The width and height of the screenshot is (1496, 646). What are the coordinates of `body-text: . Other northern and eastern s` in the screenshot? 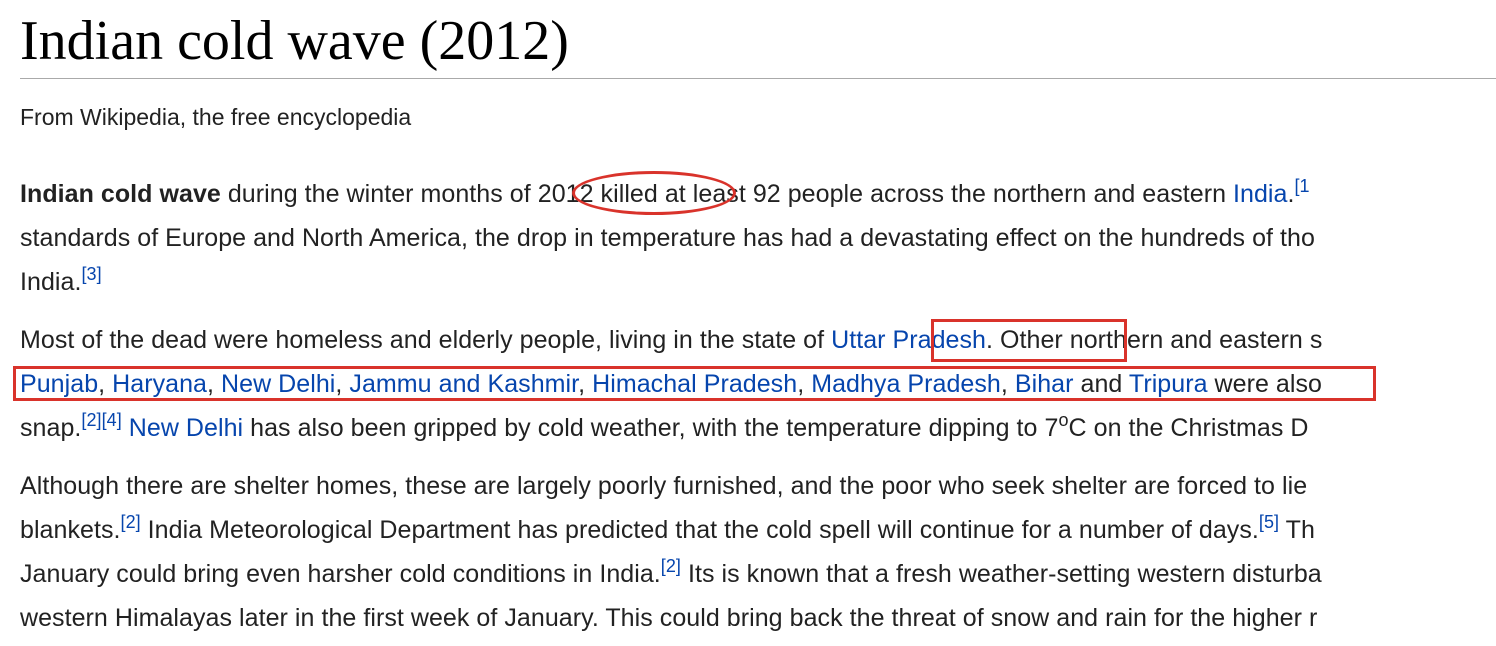 It's located at (1154, 340).